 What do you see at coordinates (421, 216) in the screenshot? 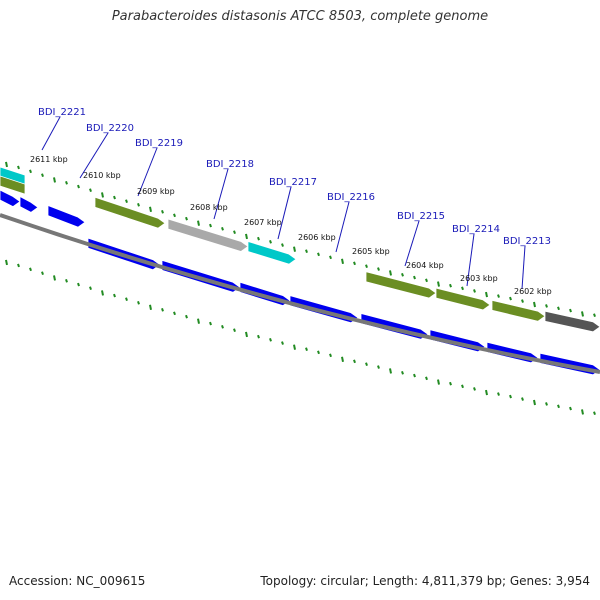
I see `gene-label: BDI_2215` at bounding box center [421, 216].